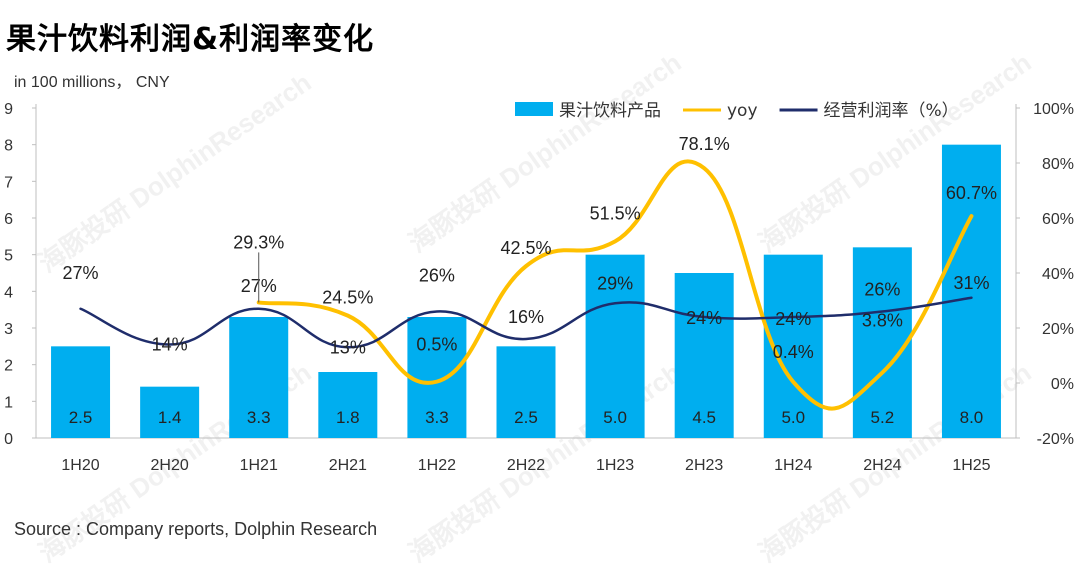  Describe the element at coordinates (92, 82) in the screenshot. I see `unit-label: in 100 millions， CNY` at that location.